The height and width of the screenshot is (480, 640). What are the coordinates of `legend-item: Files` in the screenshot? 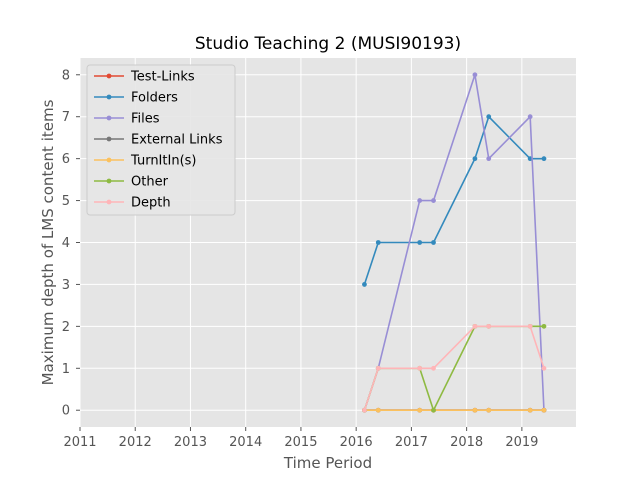 It's located at (127, 119).